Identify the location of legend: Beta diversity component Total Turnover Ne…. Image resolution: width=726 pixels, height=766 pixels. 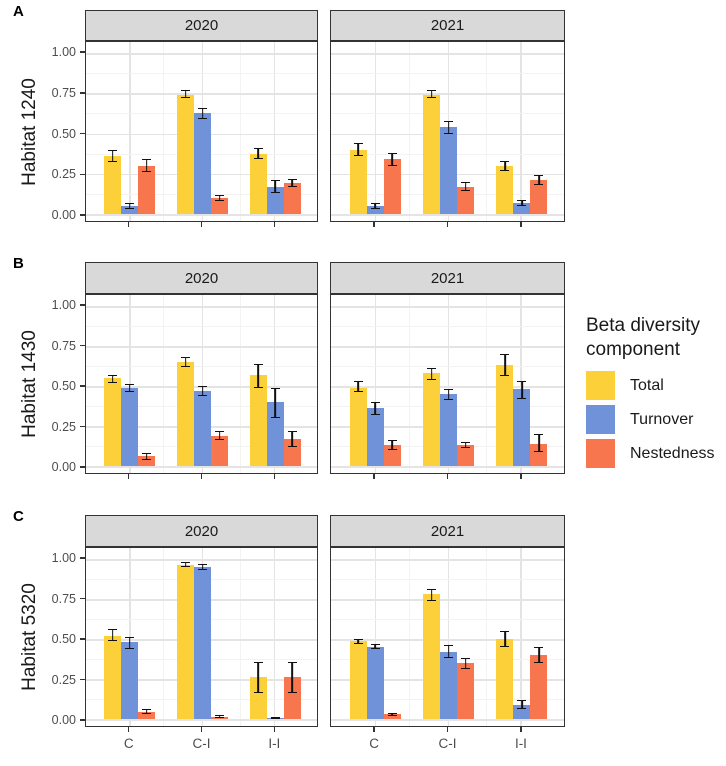
(656, 393).